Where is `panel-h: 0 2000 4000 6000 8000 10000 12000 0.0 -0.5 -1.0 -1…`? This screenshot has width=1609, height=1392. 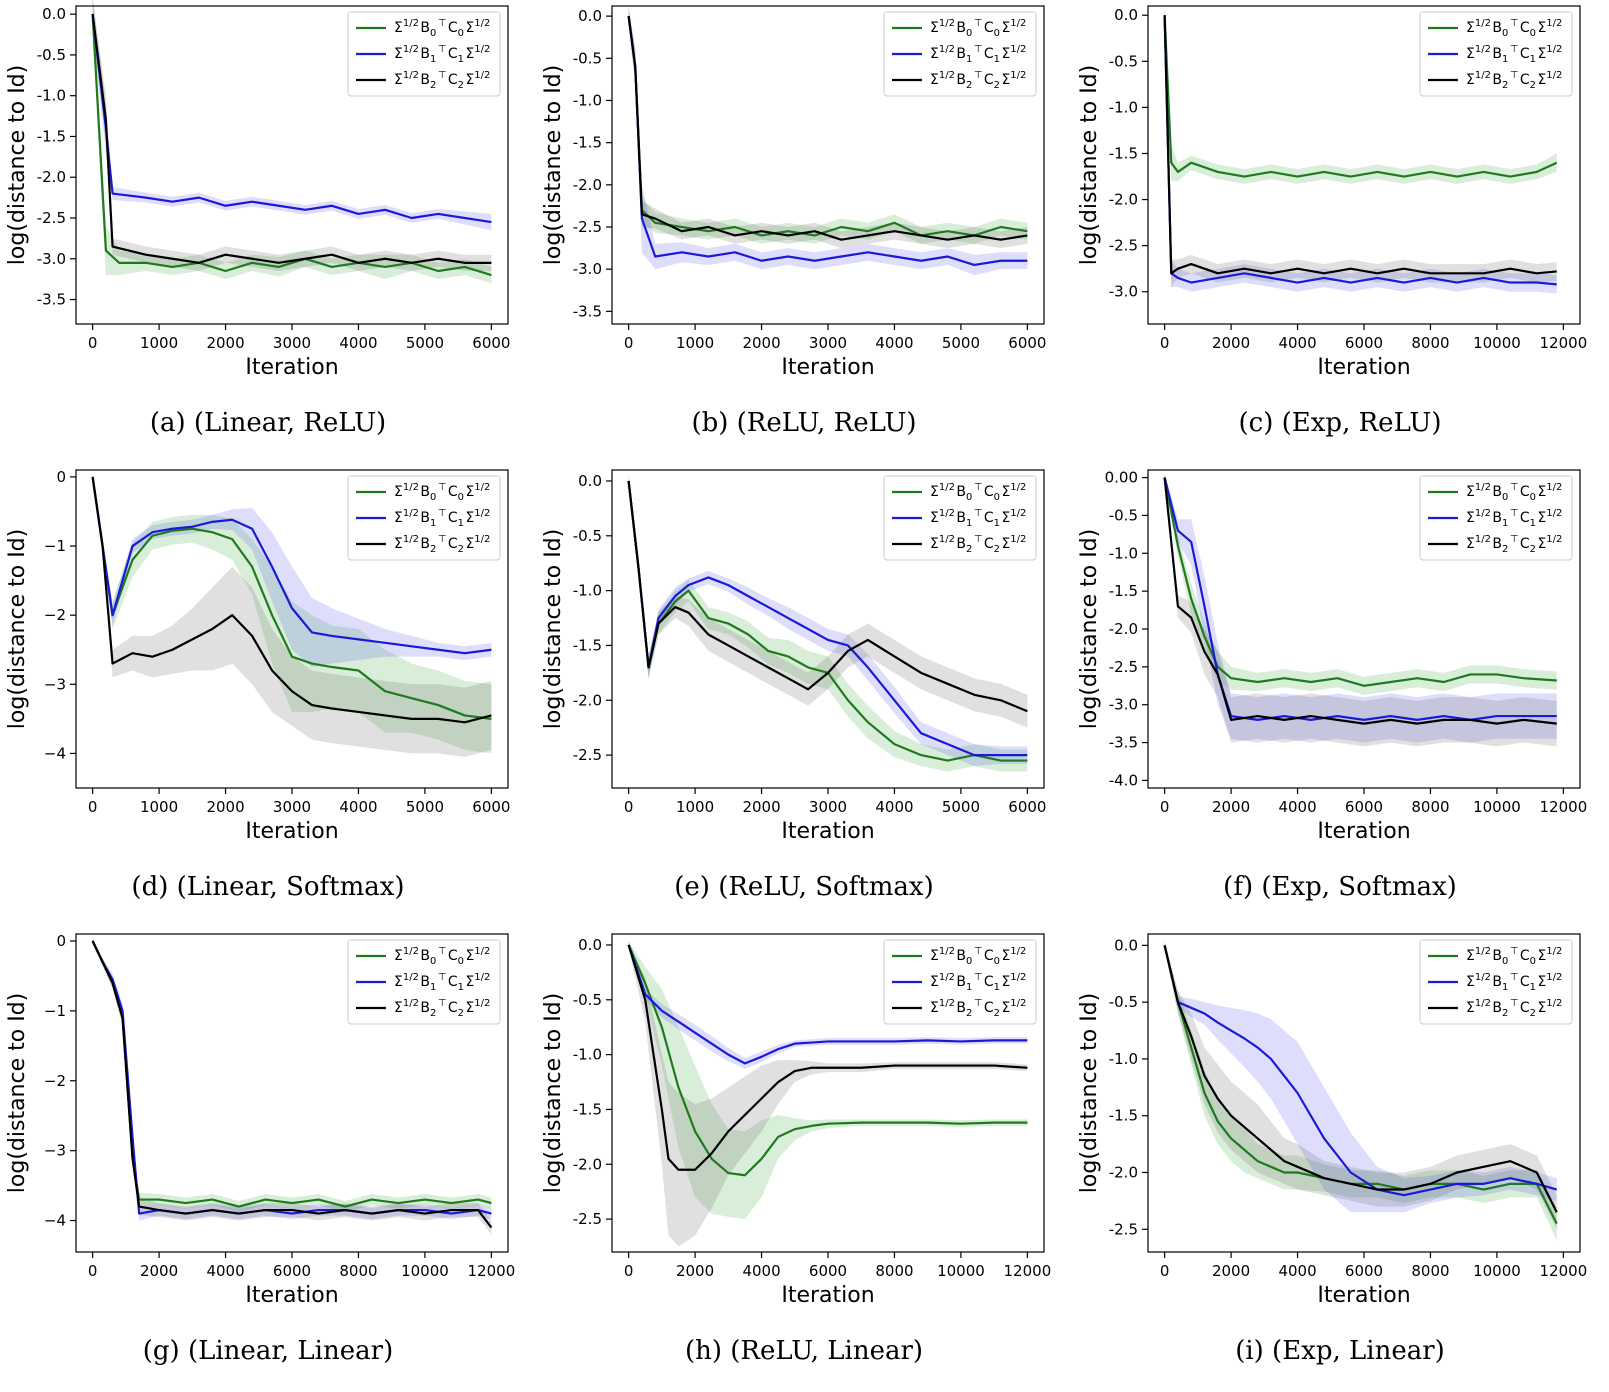
panel-h: 0 2000 4000 6000 8000 10000 12000 0.0 -0.5 -1.0 -1… is located at coordinates (804, 1160).